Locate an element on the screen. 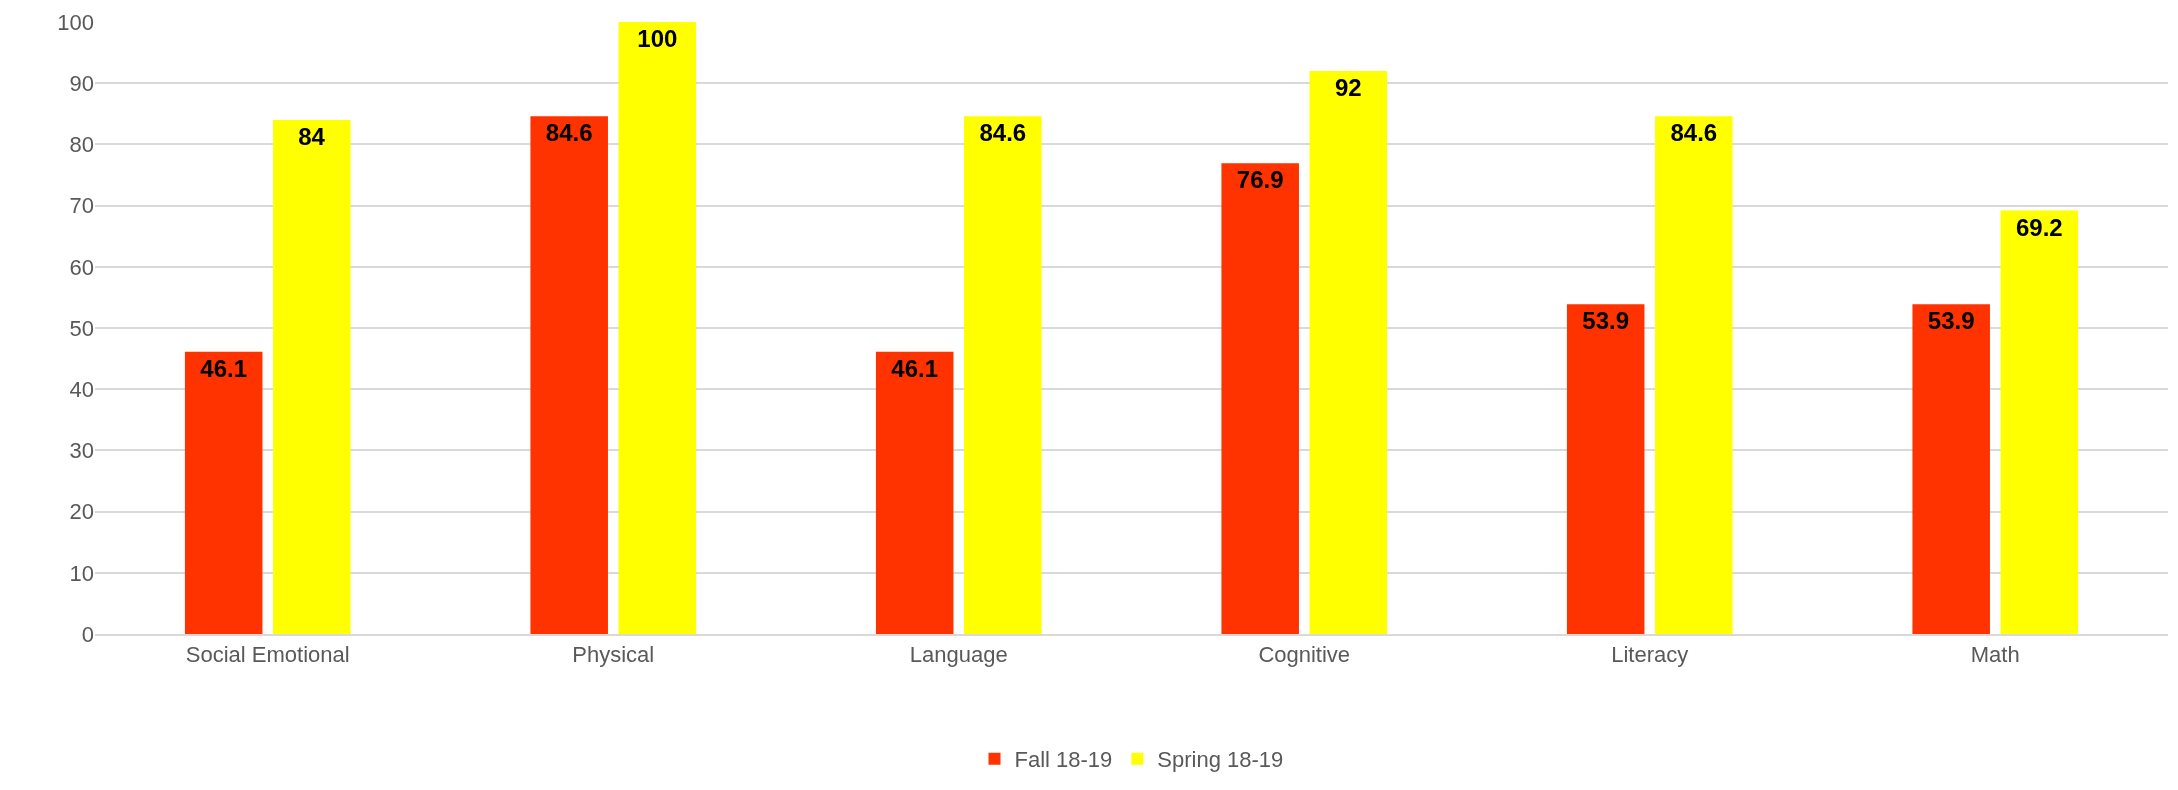 The height and width of the screenshot is (790, 2178). y-tick-label: 60 is located at coordinates (81, 267).